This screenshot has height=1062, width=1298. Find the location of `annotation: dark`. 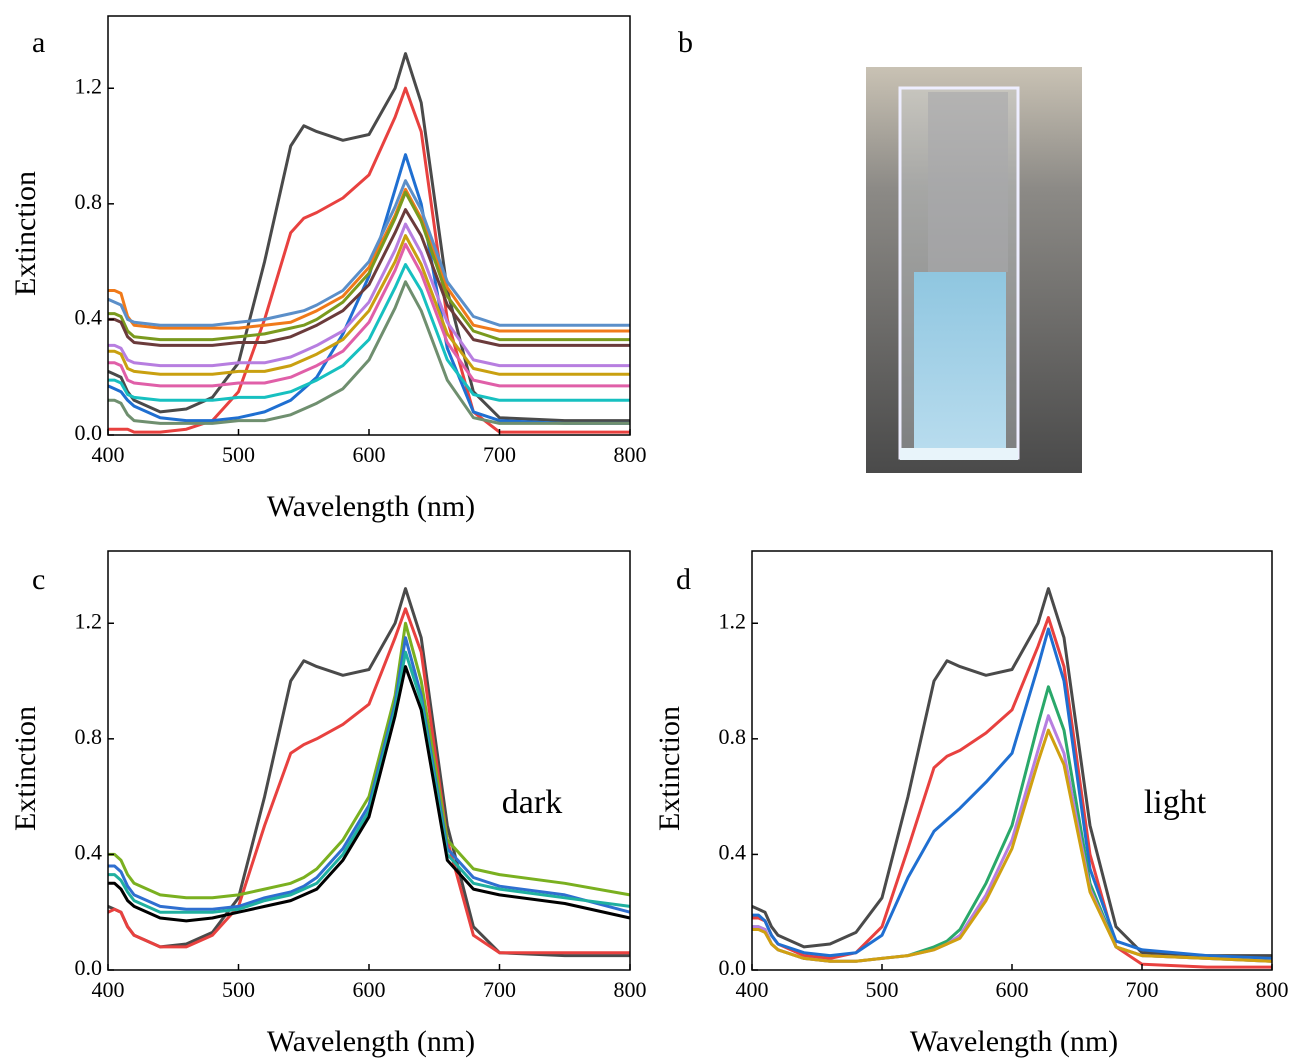

annotation: dark is located at coordinates (532, 802).